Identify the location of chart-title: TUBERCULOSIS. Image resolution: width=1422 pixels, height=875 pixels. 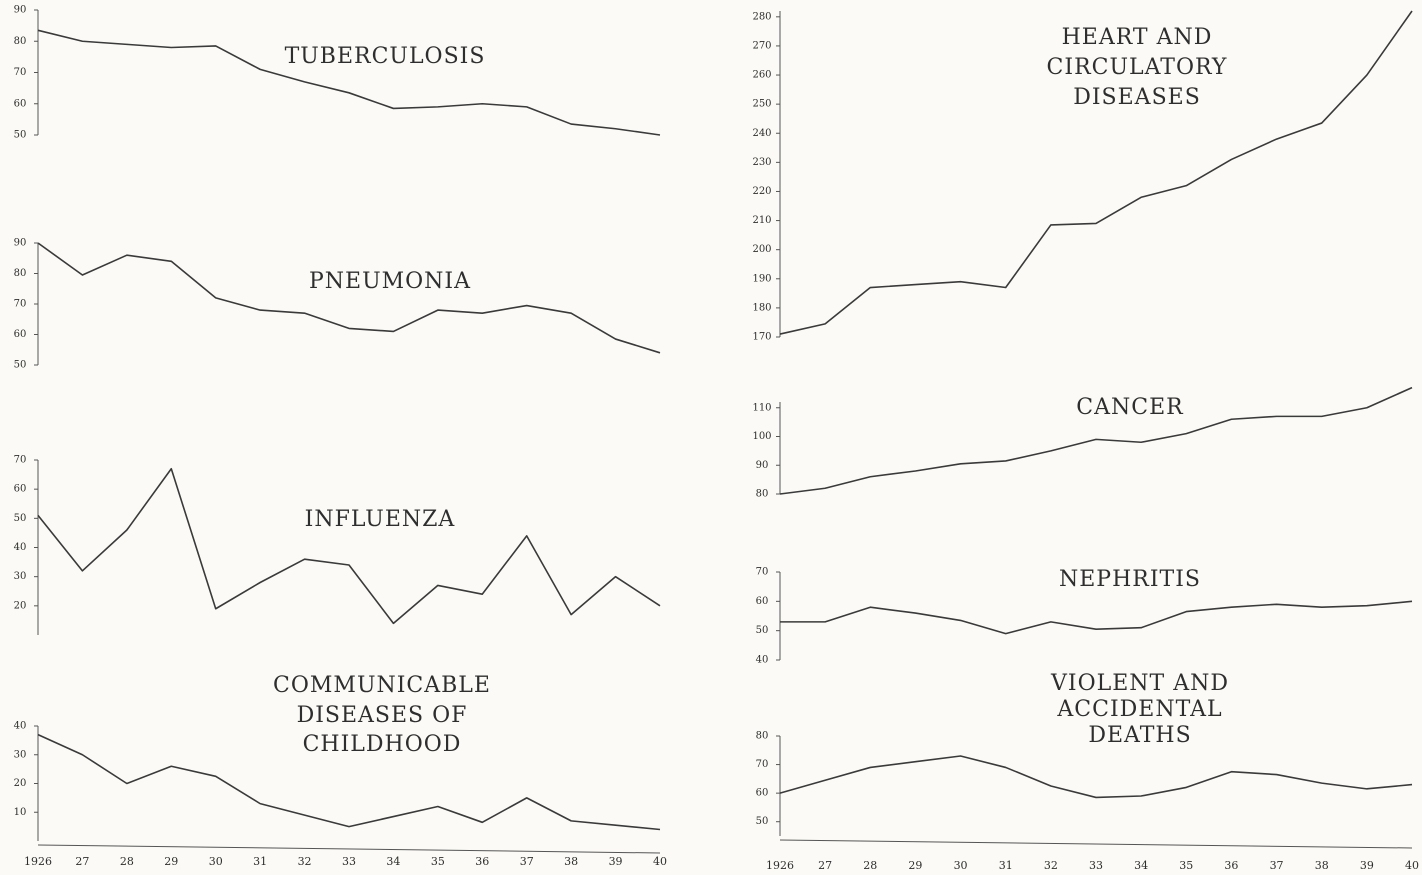
(385, 56).